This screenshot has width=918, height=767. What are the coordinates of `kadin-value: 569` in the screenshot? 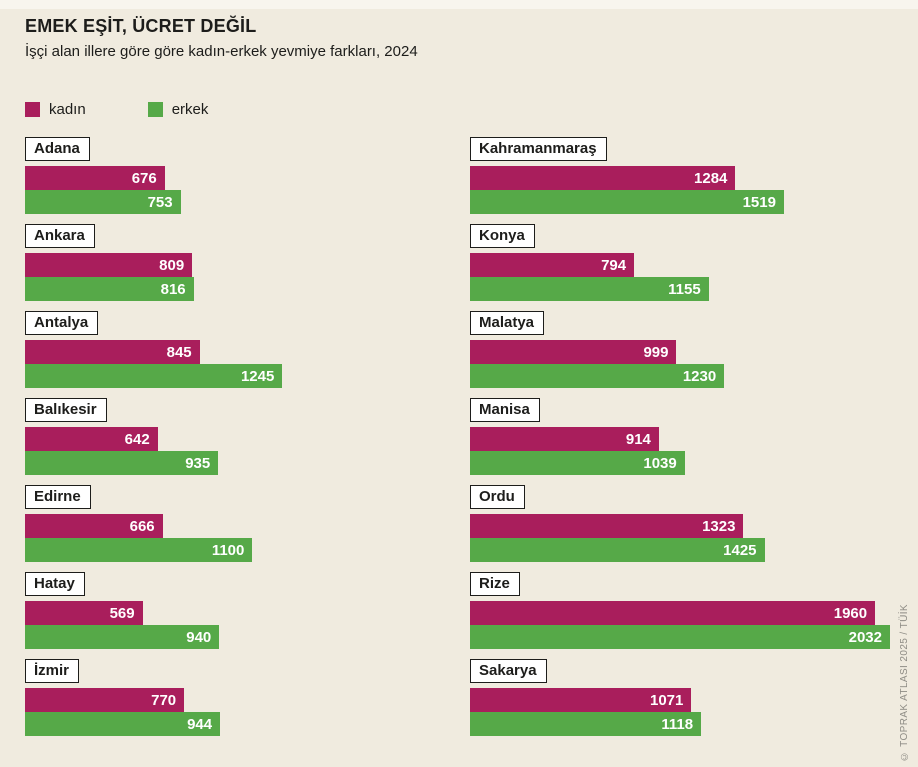 It's located at (122, 613).